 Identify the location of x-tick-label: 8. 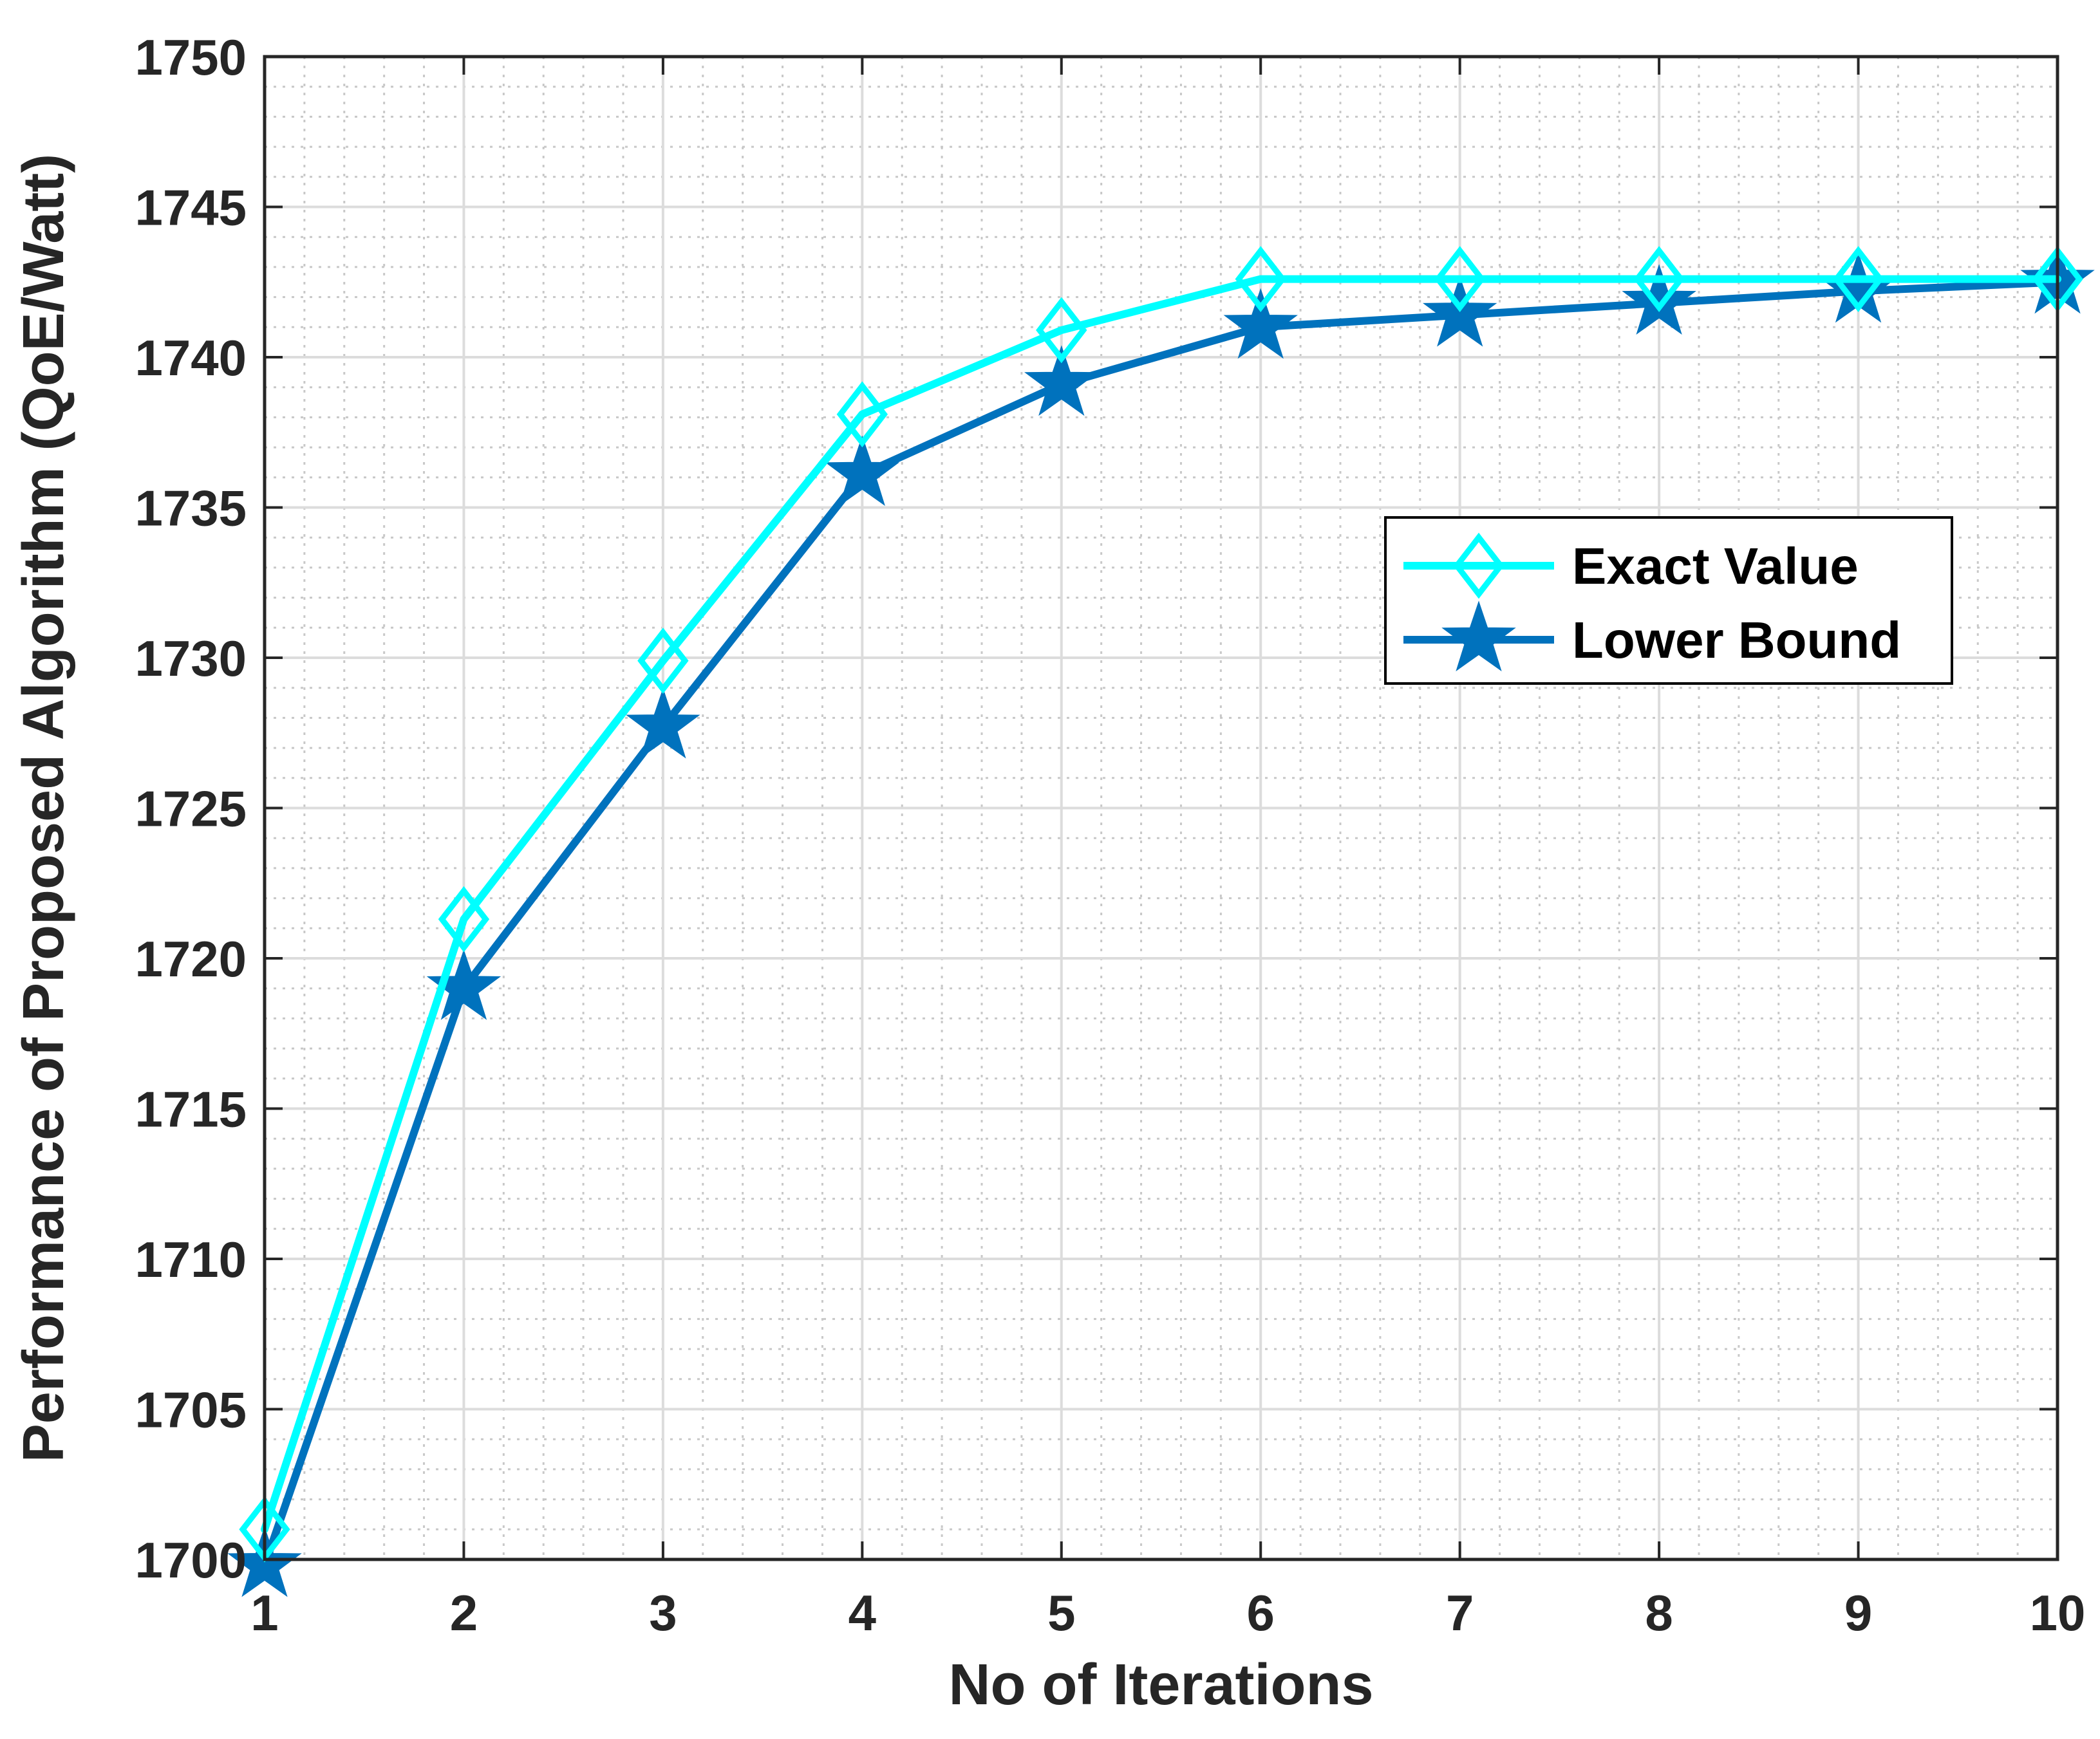
(1659, 1613).